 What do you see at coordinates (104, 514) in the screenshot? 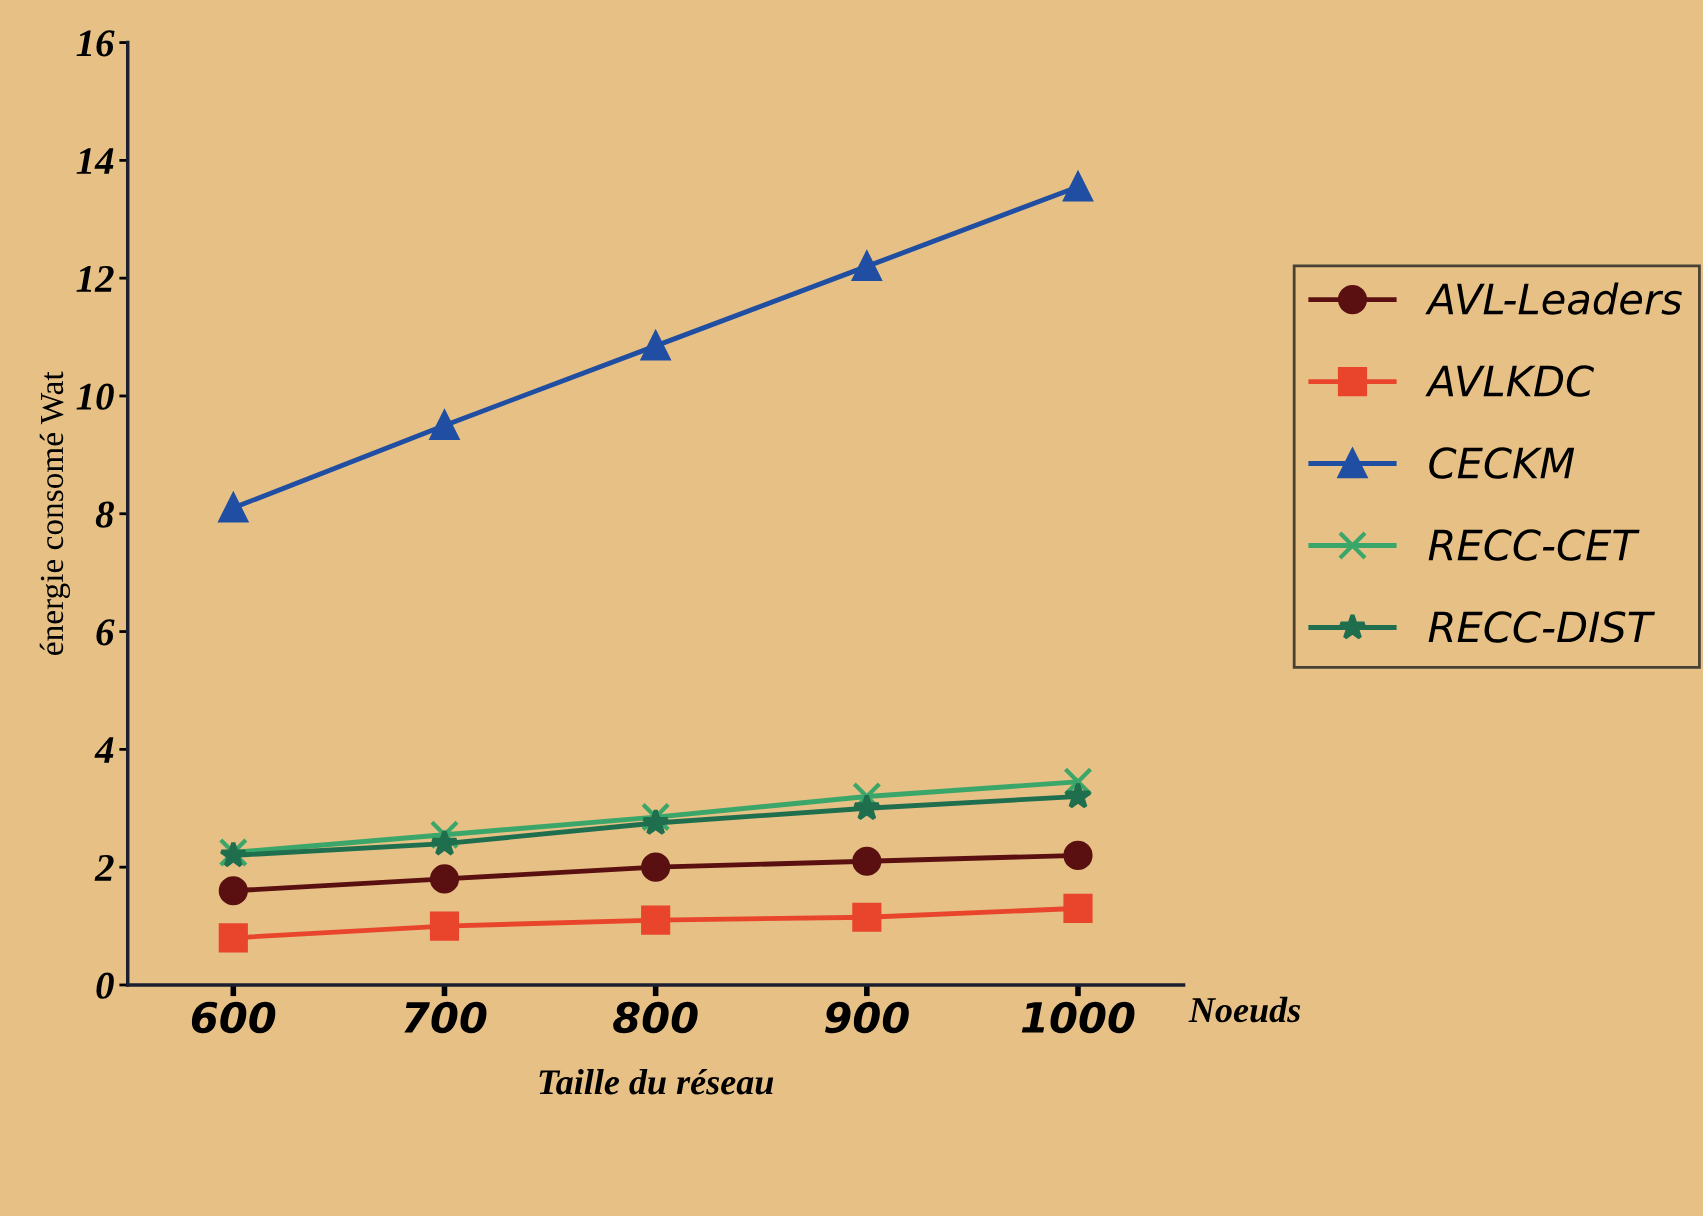
I see `y-tick-label: 8` at bounding box center [104, 514].